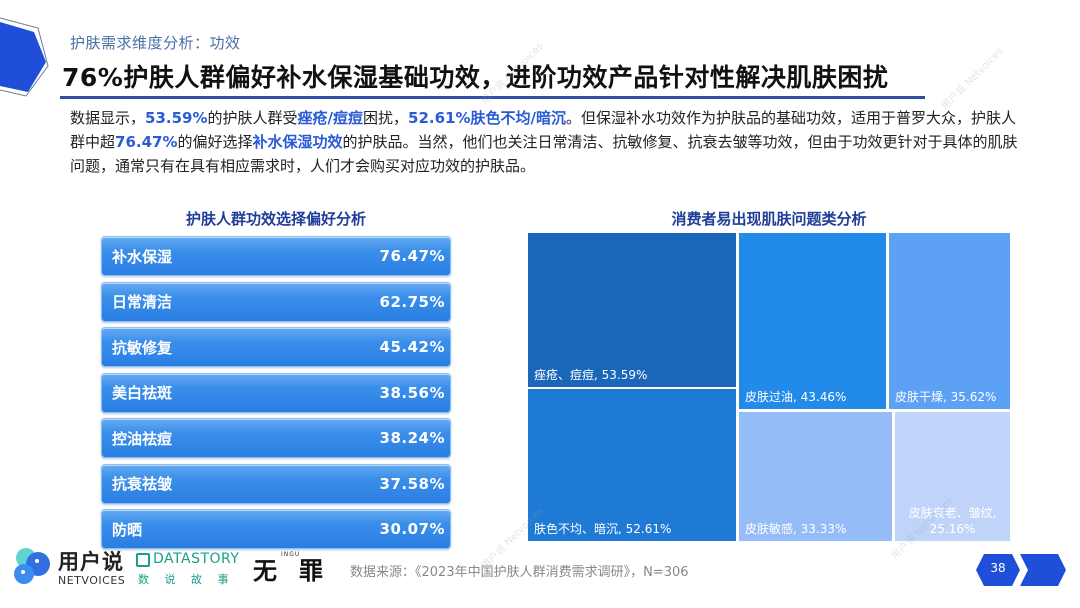 The width and height of the screenshot is (1080, 608). I want to click on highlight-text: 76.47%, so click(146, 142).